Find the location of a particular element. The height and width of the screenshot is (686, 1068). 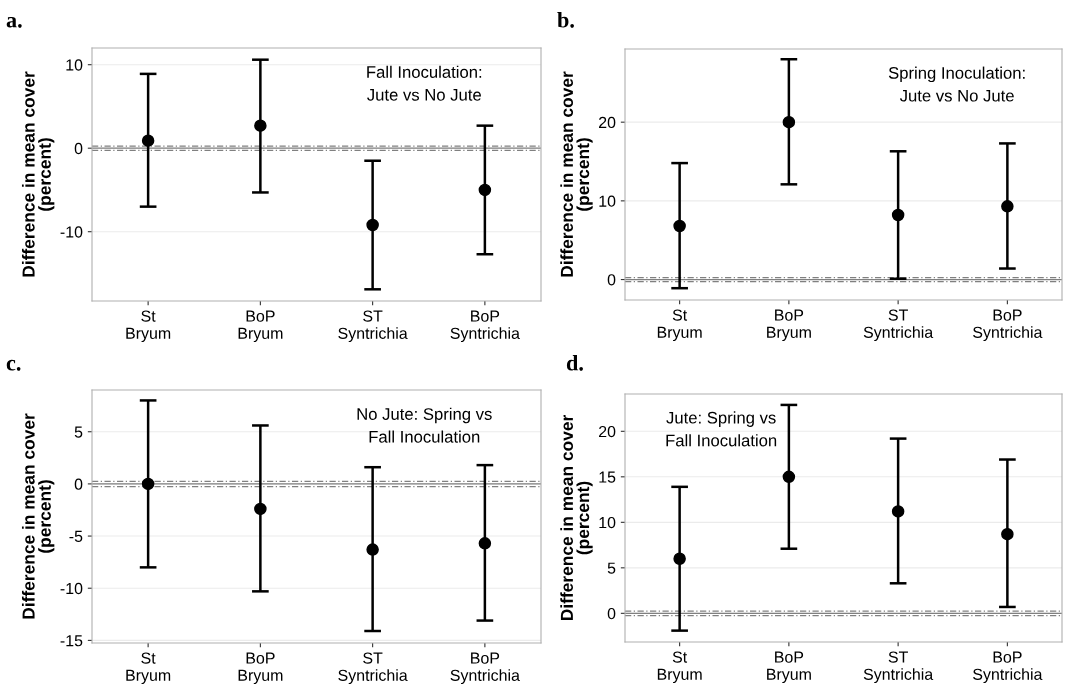

annotation: Jute: Spring vs Fall Inoculation is located at coordinates (721, 429).